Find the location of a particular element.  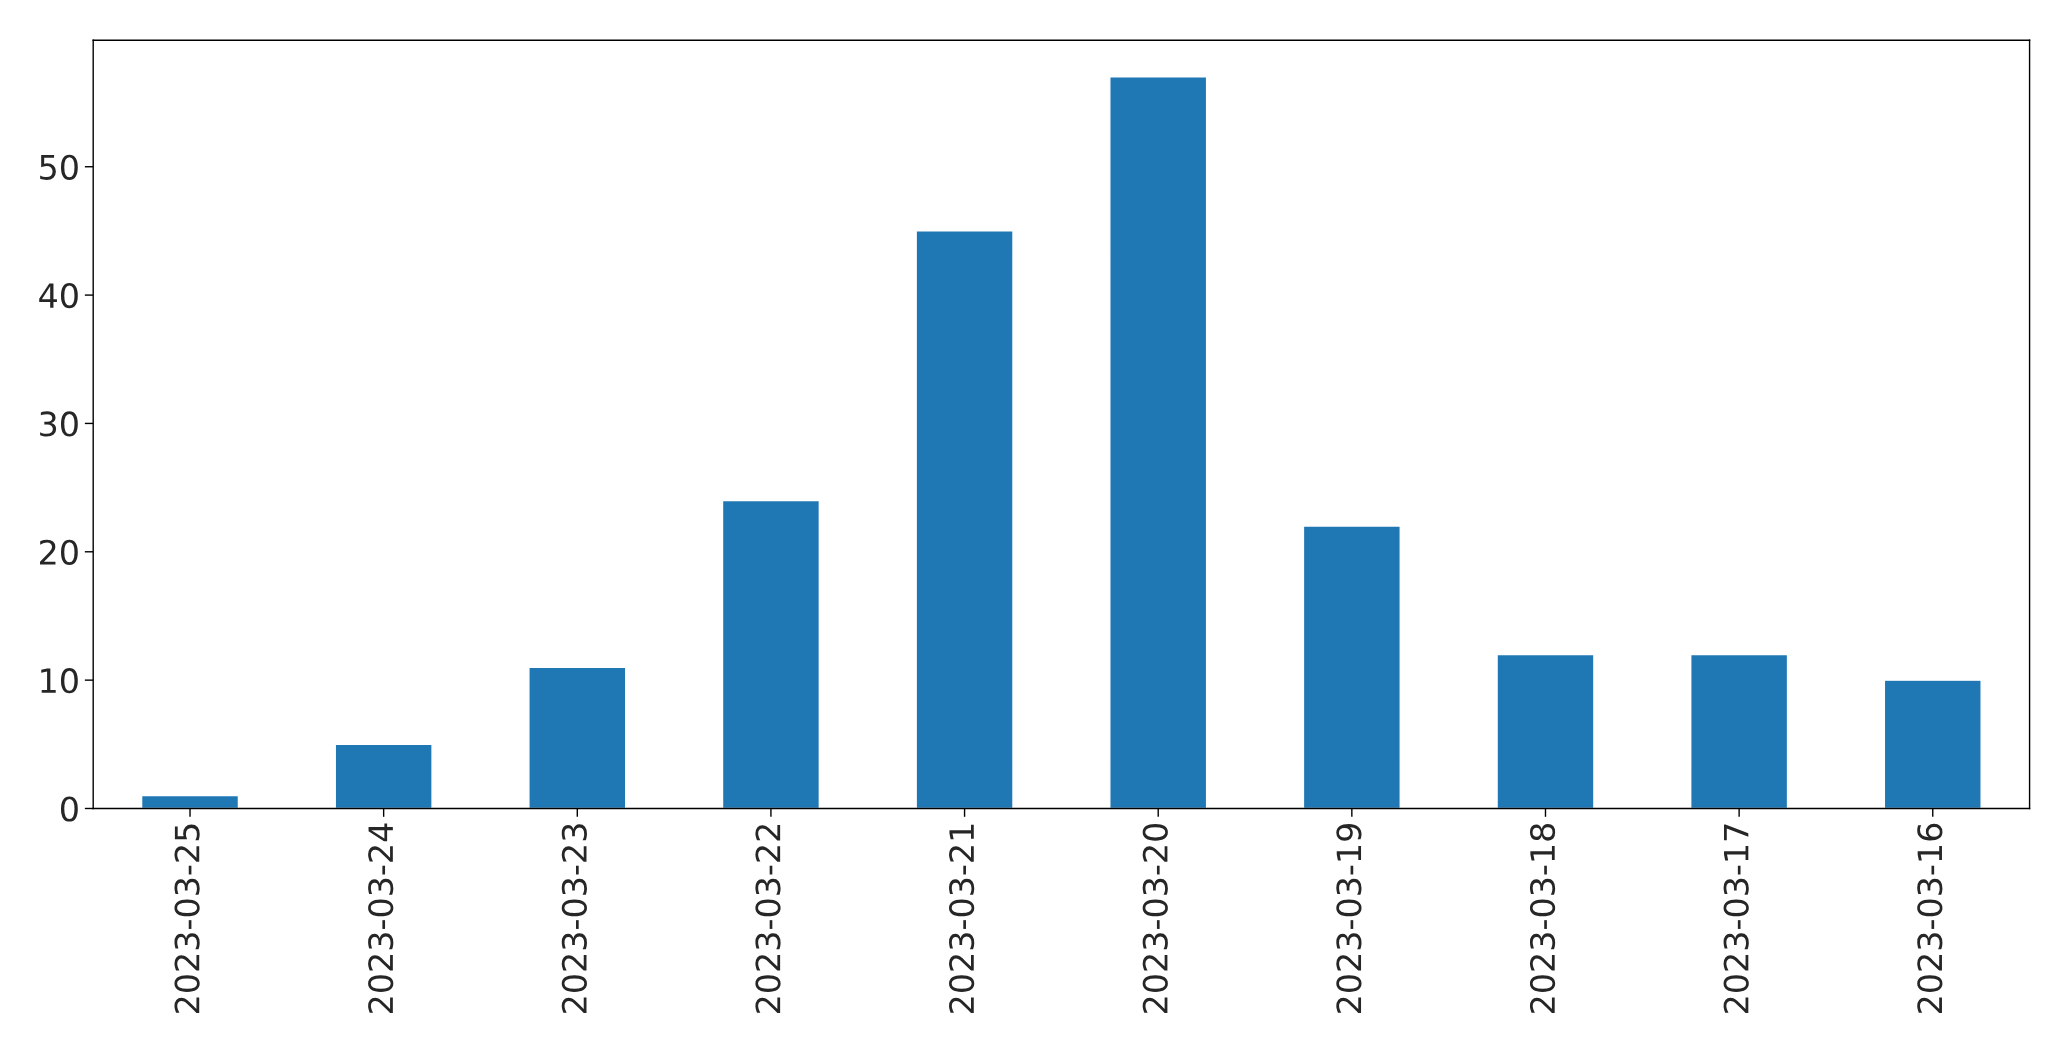

x-tick-label: 2023-03-25 is located at coordinates (187, 918).